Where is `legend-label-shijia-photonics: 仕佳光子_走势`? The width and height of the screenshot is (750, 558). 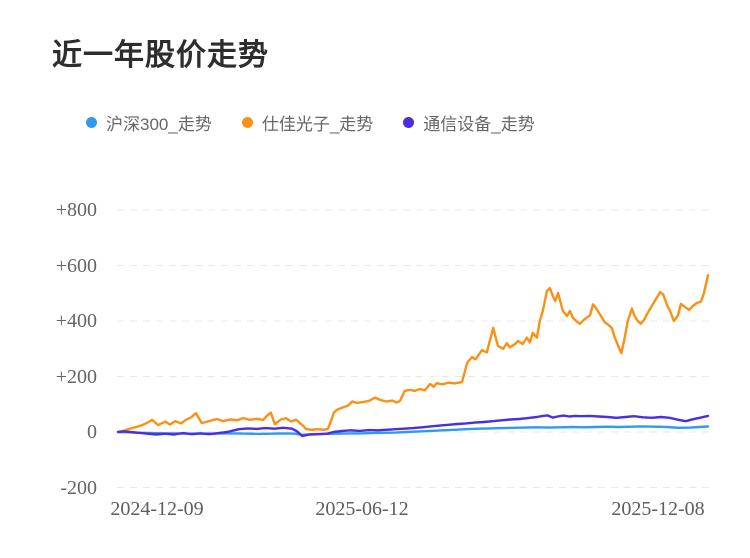 legend-label-shijia-photonics: 仕佳光子_走势 is located at coordinates (317, 124).